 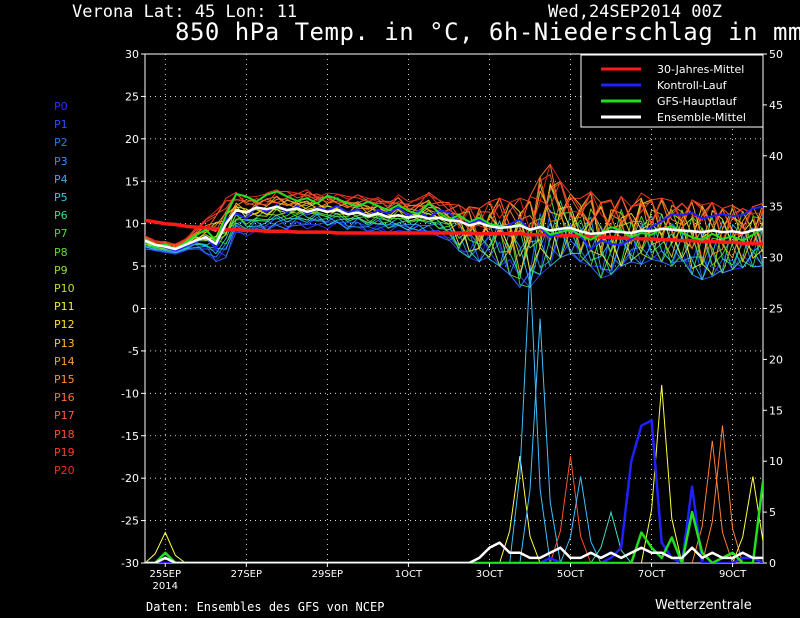 I want to click on y-left-tick-label: -20, so click(x=130, y=478).